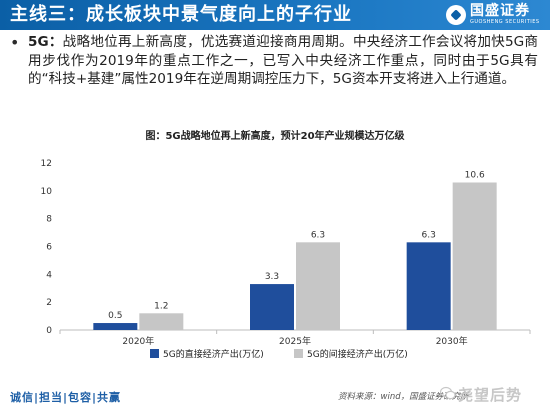  Describe the element at coordinates (505, 22) in the screenshot. I see `logo-subtitle: GUOSHENG SECURITIES` at that location.